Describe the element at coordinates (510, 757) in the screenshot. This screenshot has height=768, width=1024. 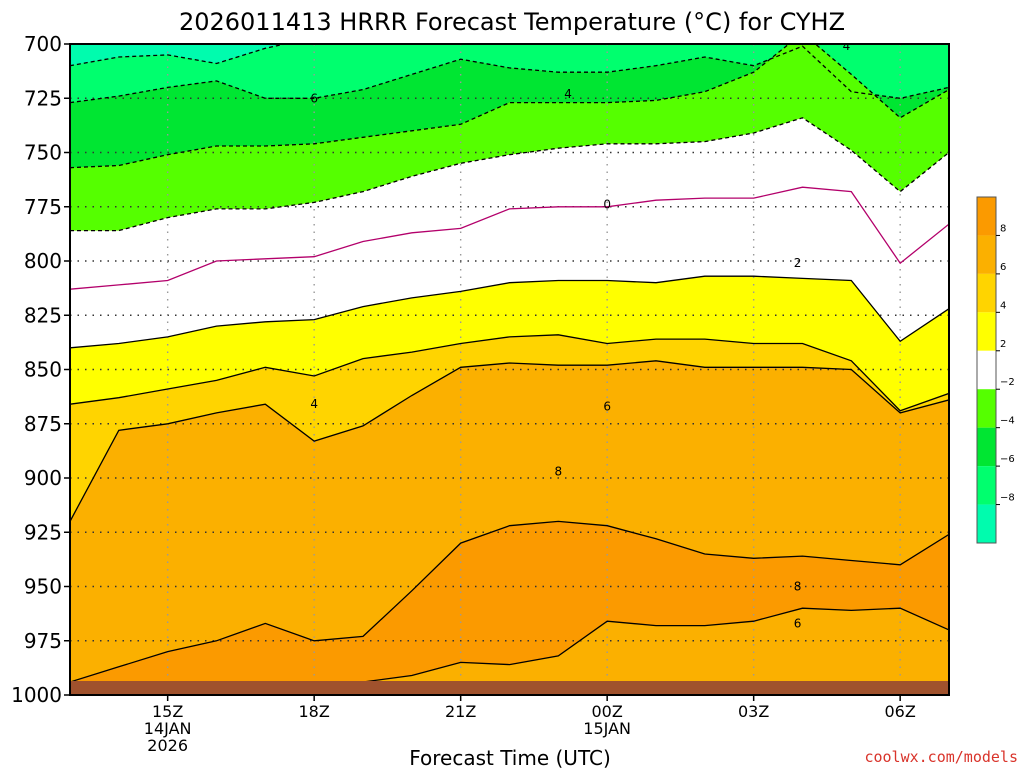
I see `x-axis-label: Forecast Time (UTC)` at that location.